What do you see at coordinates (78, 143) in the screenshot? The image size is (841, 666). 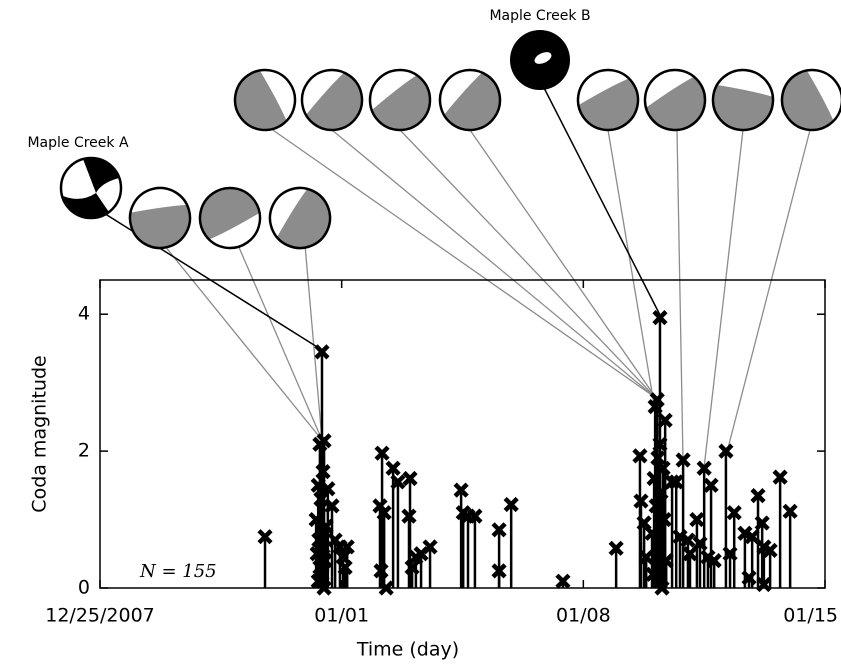 I see `annotation: Maple Creek A` at bounding box center [78, 143].